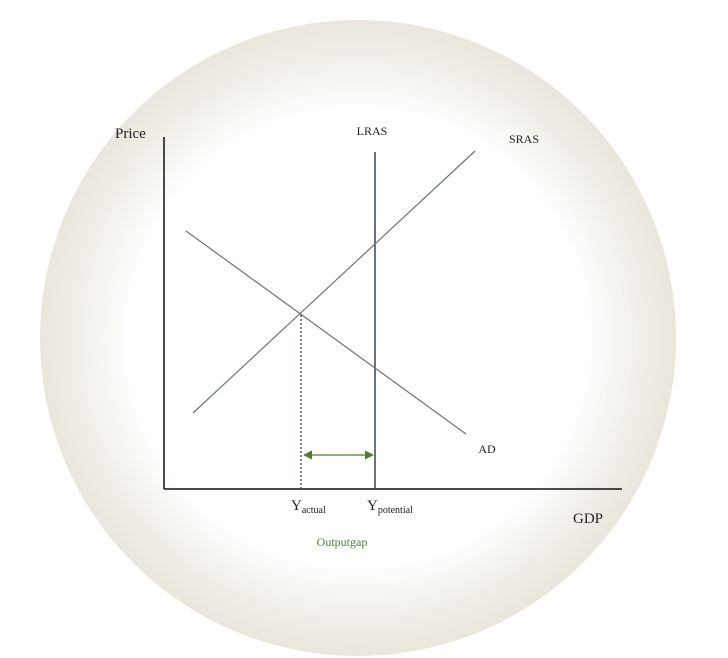 This screenshot has height=658, width=728. I want to click on sras-label: SRAS, so click(524, 139).